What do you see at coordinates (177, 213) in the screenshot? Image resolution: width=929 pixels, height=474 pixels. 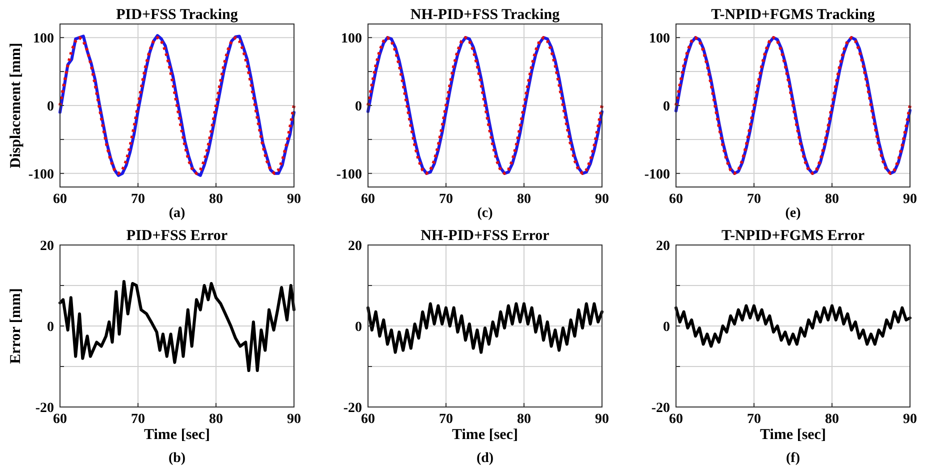 I see `text: (a)` at bounding box center [177, 213].